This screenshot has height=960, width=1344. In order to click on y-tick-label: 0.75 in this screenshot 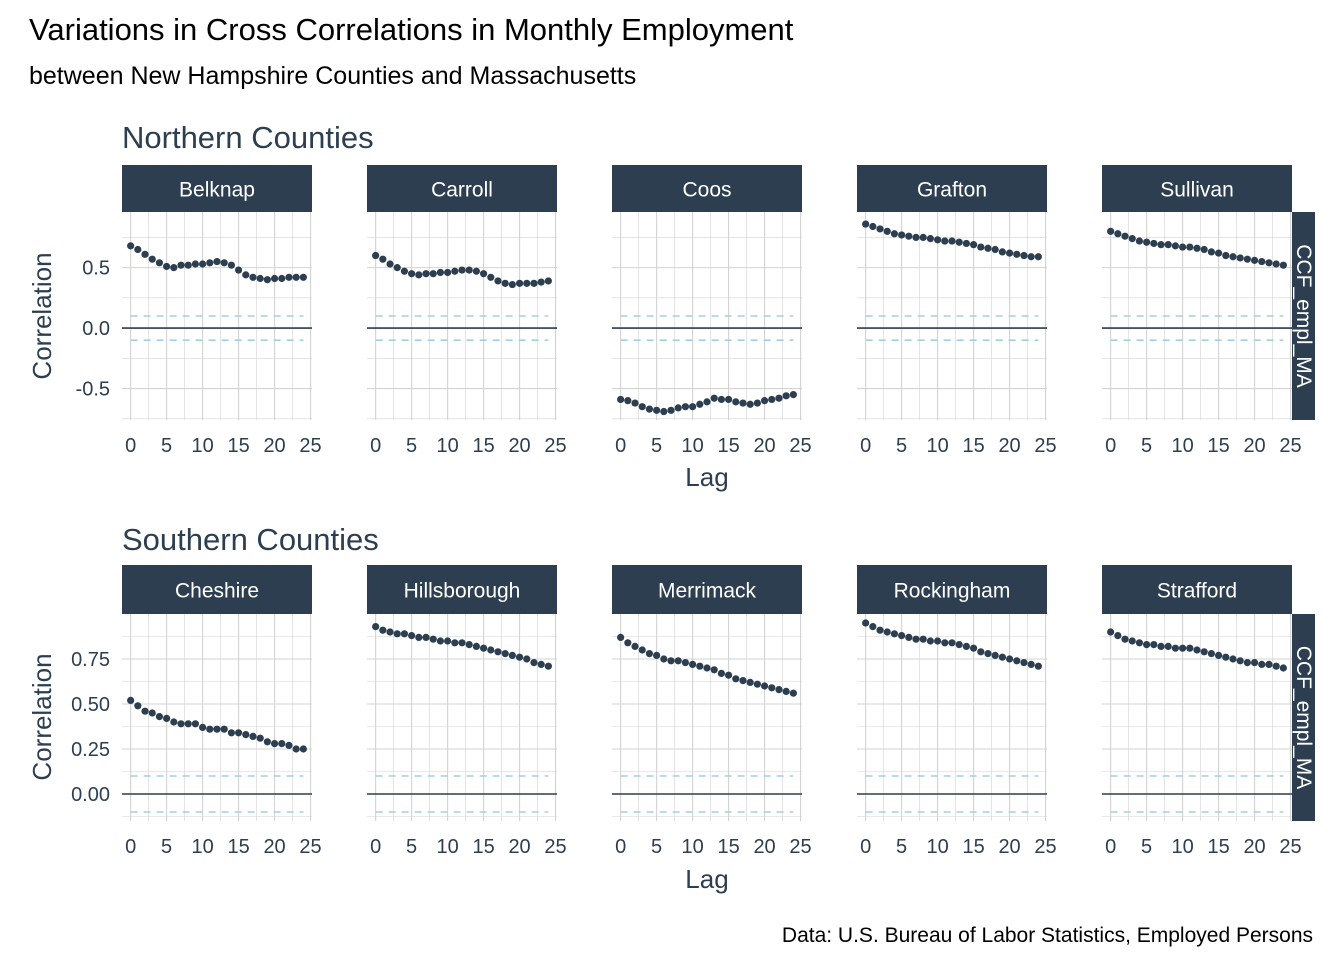, I will do `click(90, 660)`.